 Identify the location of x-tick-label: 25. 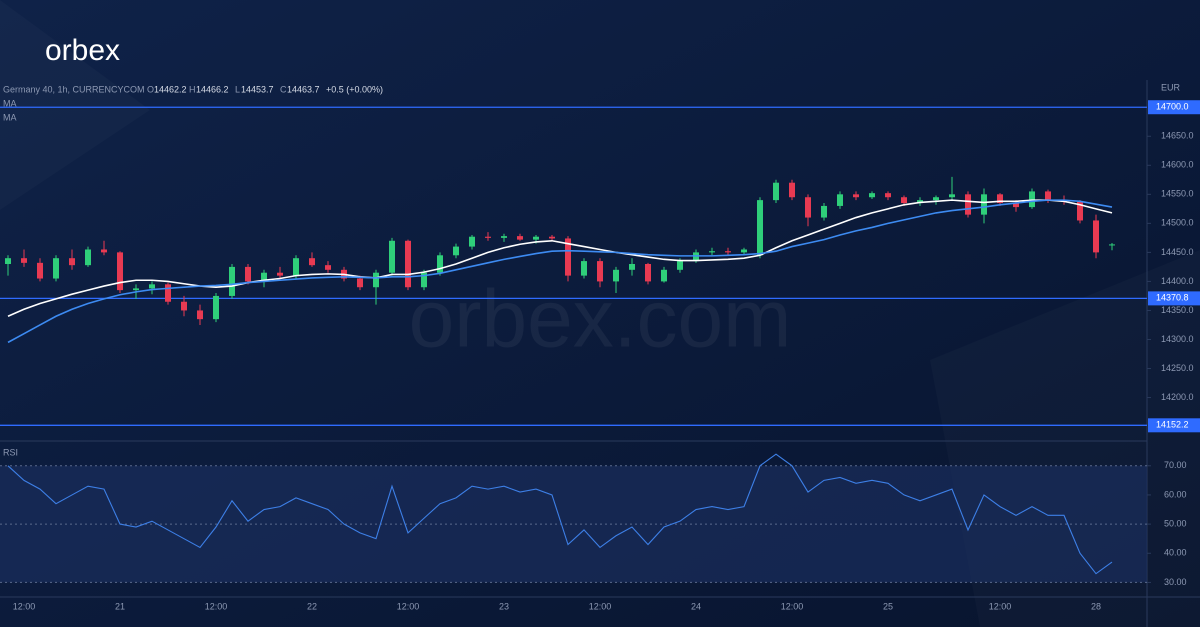
(888, 606).